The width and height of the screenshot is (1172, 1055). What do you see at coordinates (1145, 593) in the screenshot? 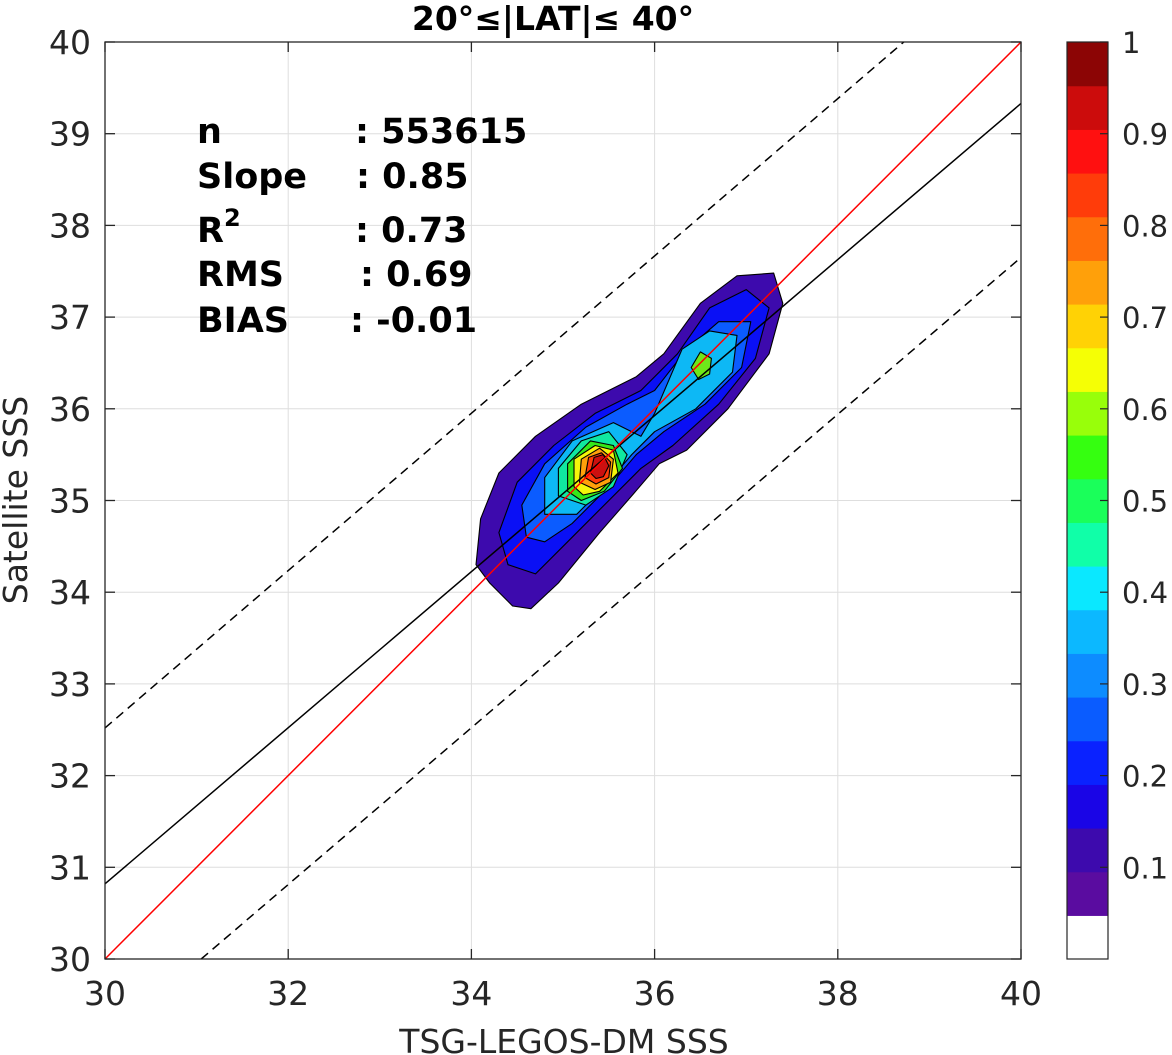
I see `colorbar-tick-label: 0.4` at bounding box center [1145, 593].